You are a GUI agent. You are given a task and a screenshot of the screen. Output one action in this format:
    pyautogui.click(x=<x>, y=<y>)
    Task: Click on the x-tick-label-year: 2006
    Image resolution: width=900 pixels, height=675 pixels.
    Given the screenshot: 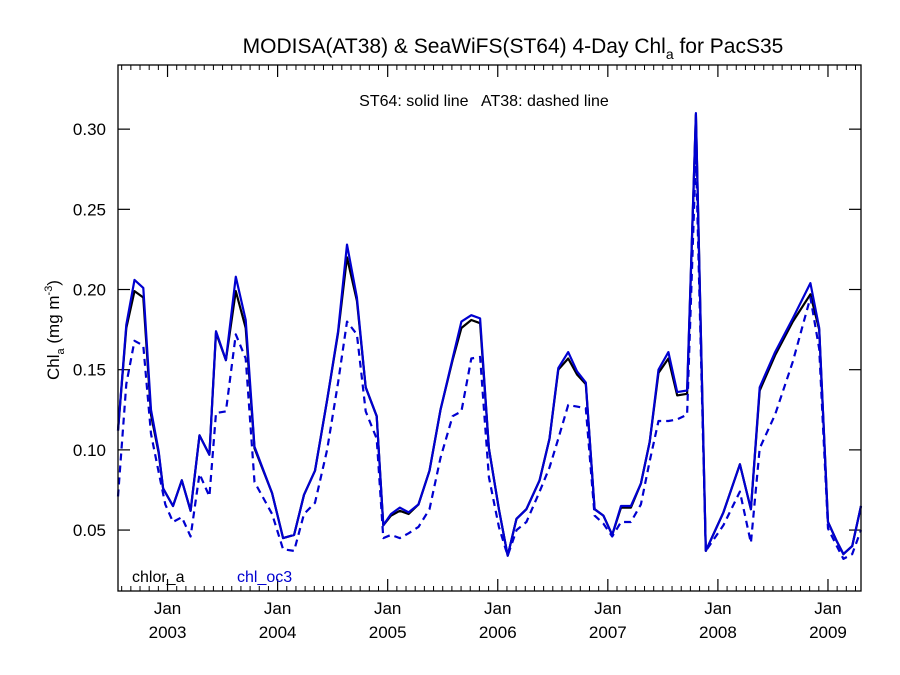 What is the action you would take?
    pyautogui.click(x=498, y=632)
    